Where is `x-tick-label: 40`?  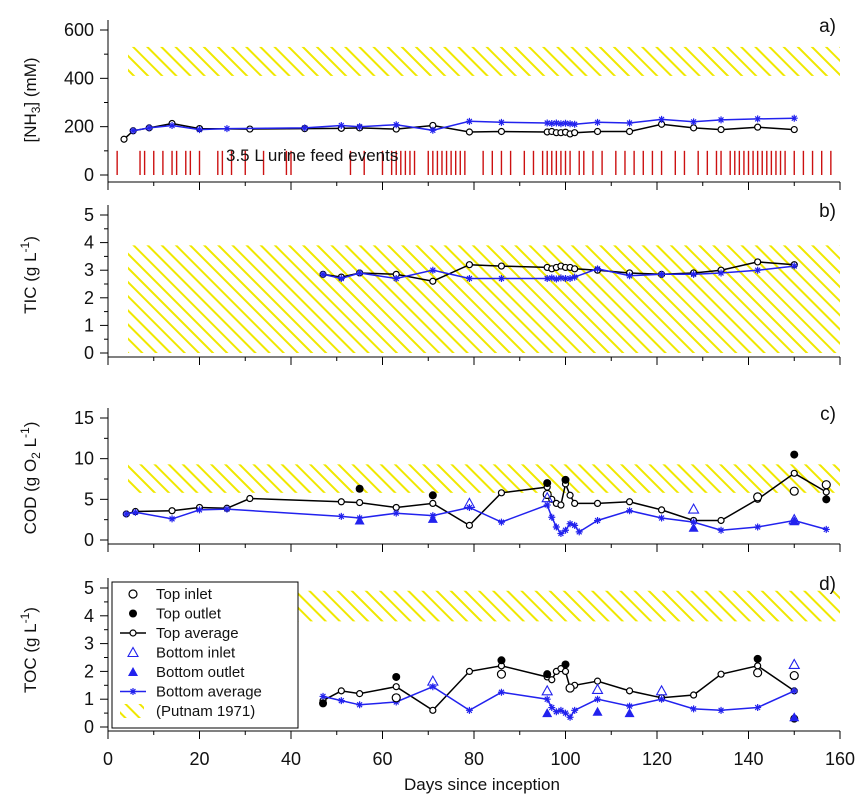
x-tick-label: 40 is located at coordinates (291, 759).